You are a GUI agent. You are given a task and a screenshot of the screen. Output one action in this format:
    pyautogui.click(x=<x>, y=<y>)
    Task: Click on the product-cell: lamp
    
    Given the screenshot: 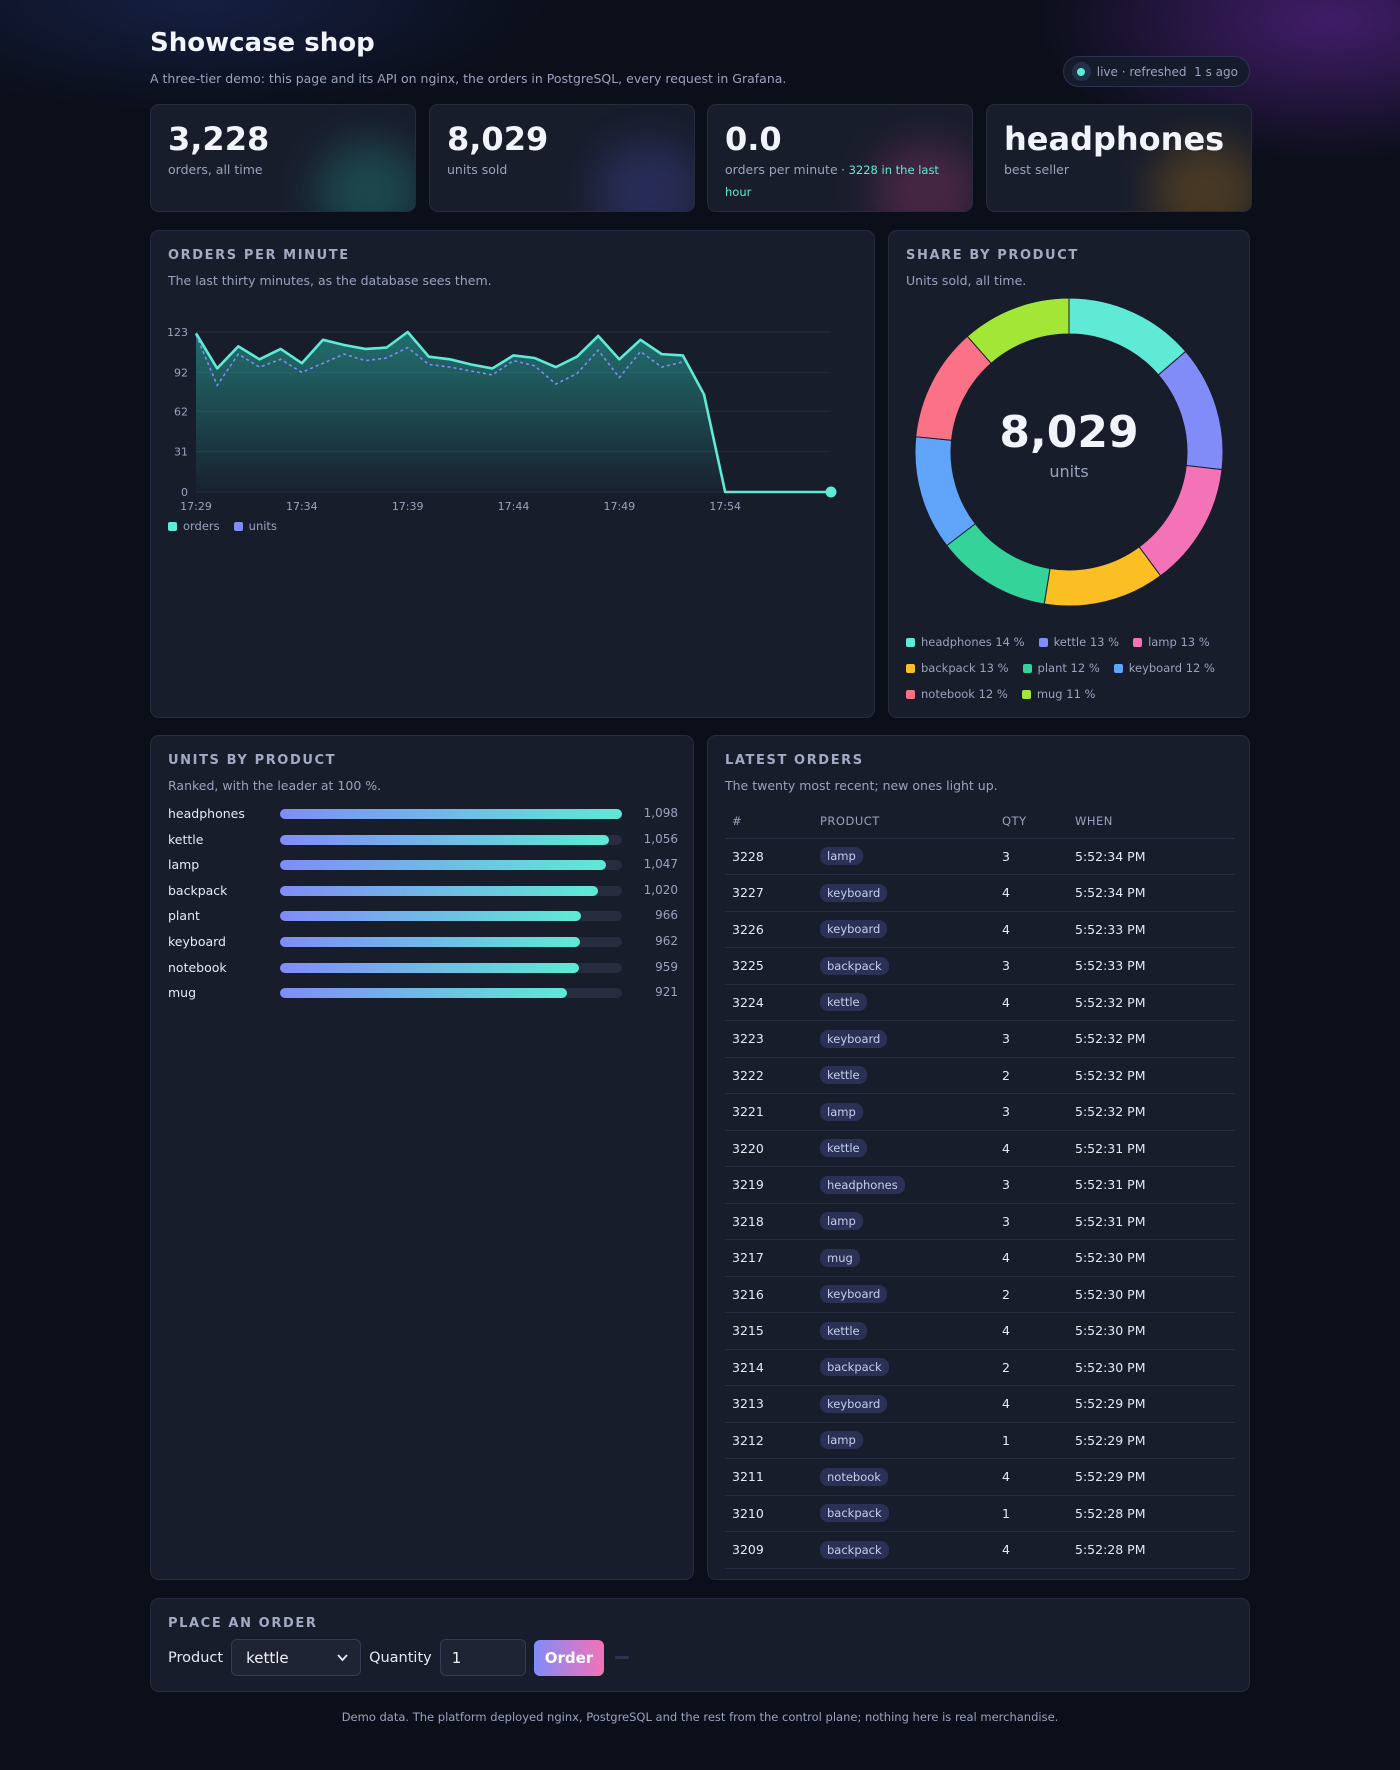 What is the action you would take?
    pyautogui.click(x=904, y=1440)
    